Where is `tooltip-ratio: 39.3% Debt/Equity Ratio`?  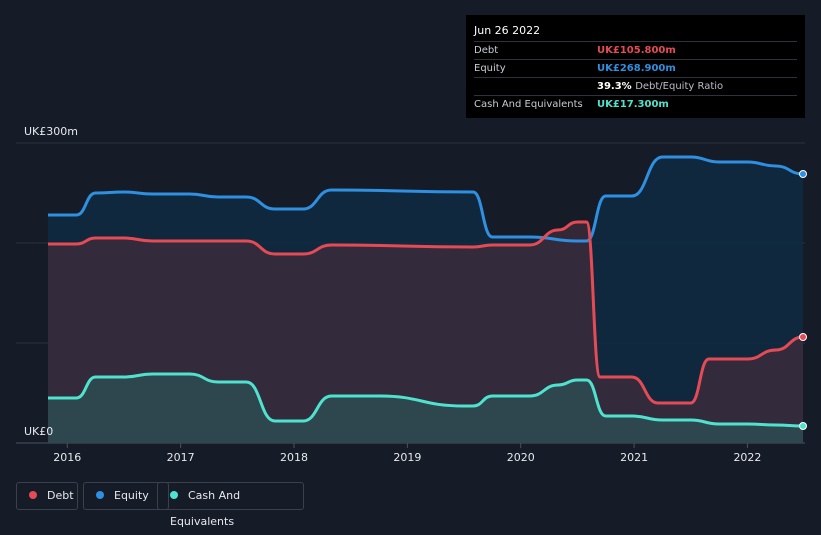 tooltip-ratio: 39.3% Debt/Equity Ratio is located at coordinates (660, 86).